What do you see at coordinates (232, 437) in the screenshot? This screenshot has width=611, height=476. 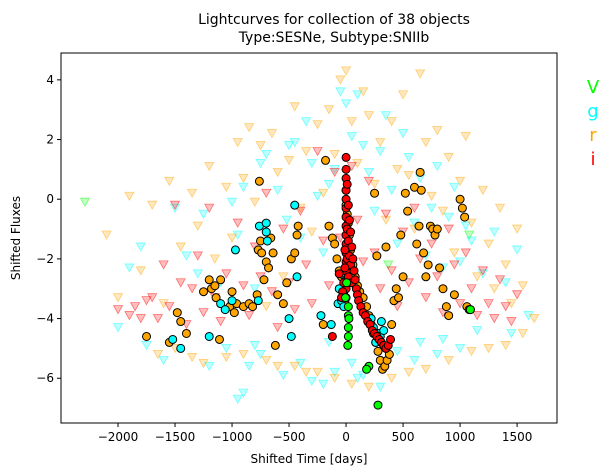 I see `x-tick-label: −1000` at bounding box center [232, 437].